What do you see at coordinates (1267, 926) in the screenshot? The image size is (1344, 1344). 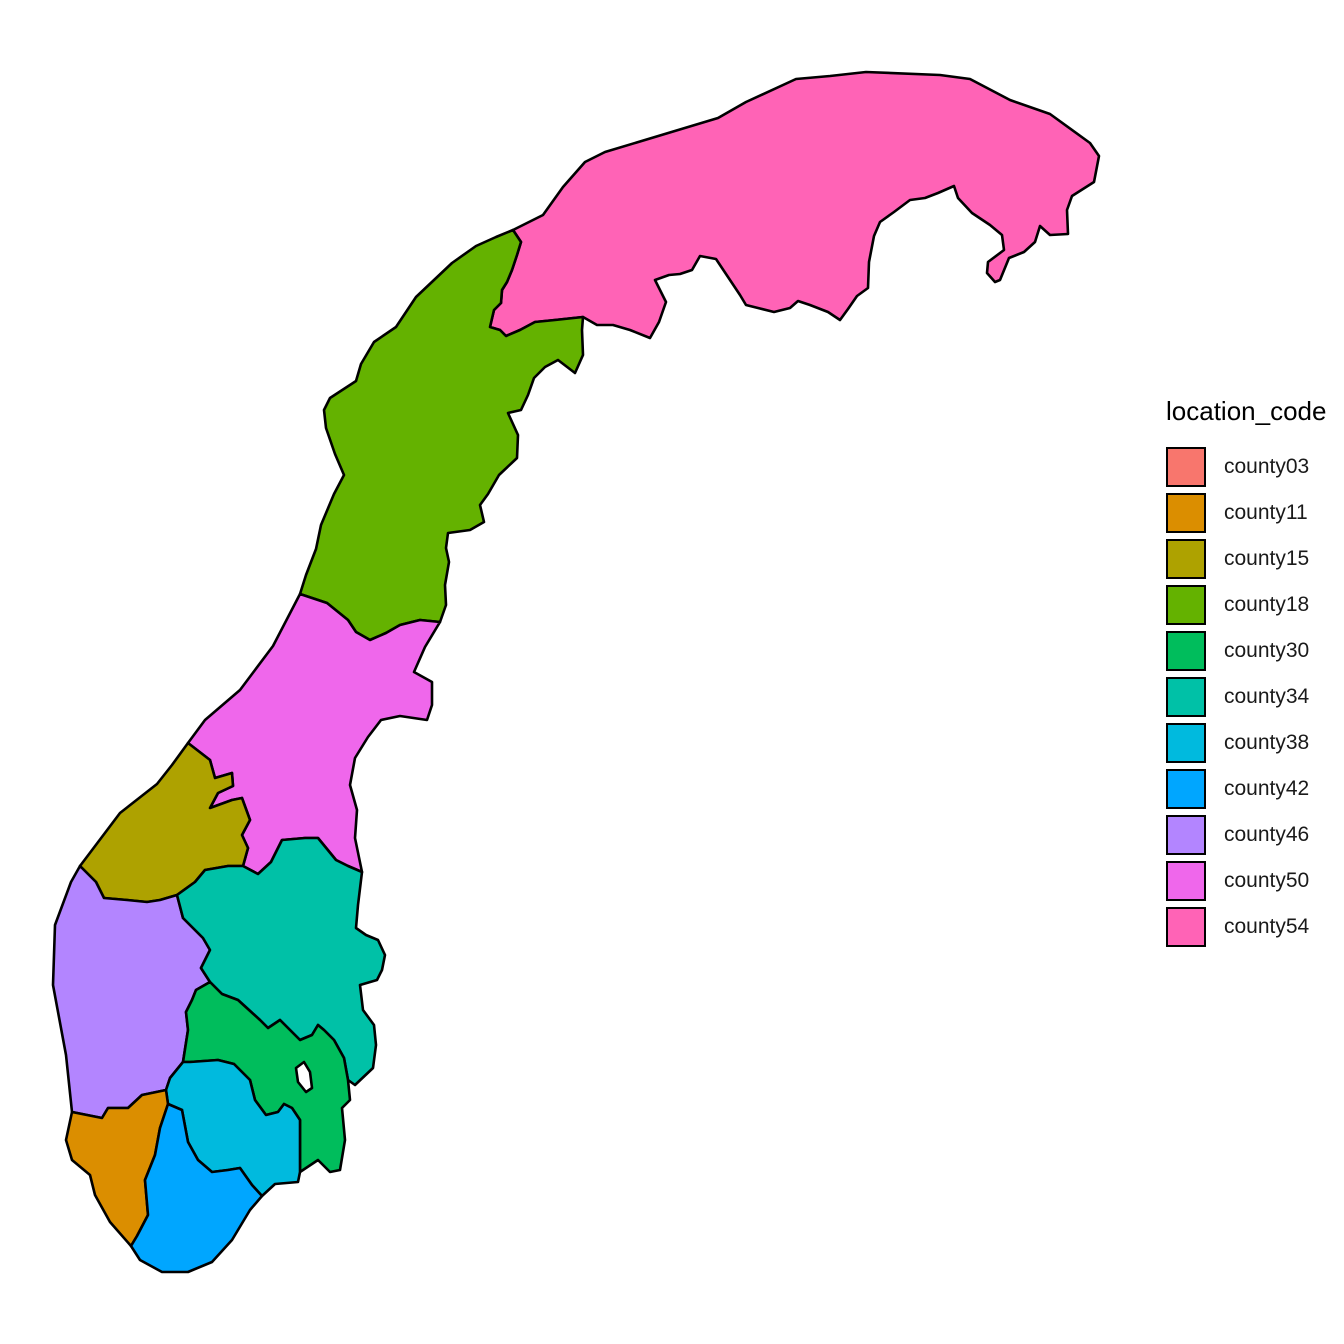 I see `legend-label-county54: county54` at bounding box center [1267, 926].